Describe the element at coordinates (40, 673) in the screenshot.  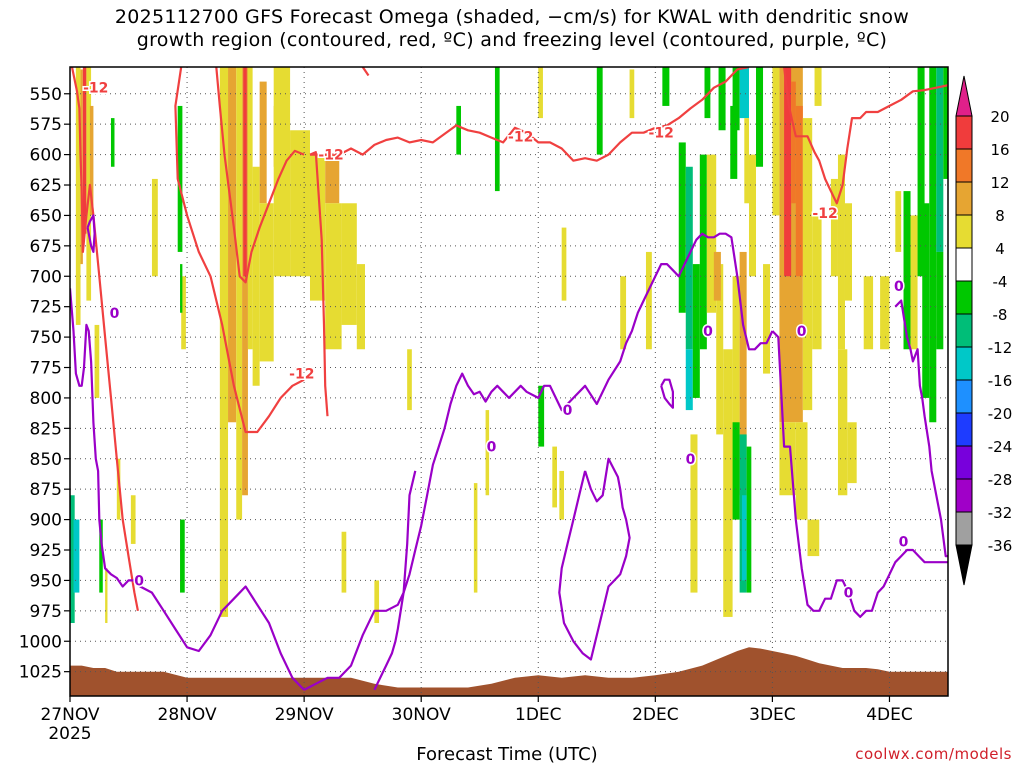
I see `y-tick-label: 1025` at that location.